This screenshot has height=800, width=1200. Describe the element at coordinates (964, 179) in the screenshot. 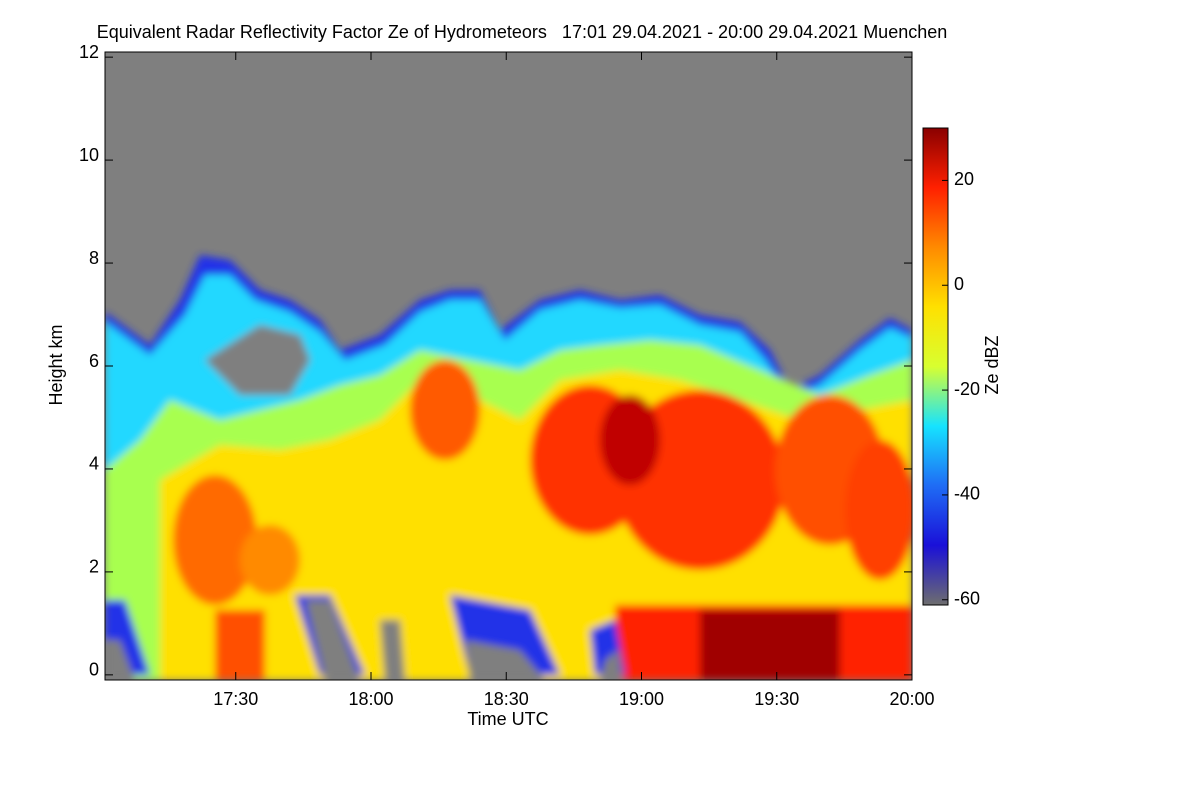

I see `colorbar-tick-label: 20` at that location.